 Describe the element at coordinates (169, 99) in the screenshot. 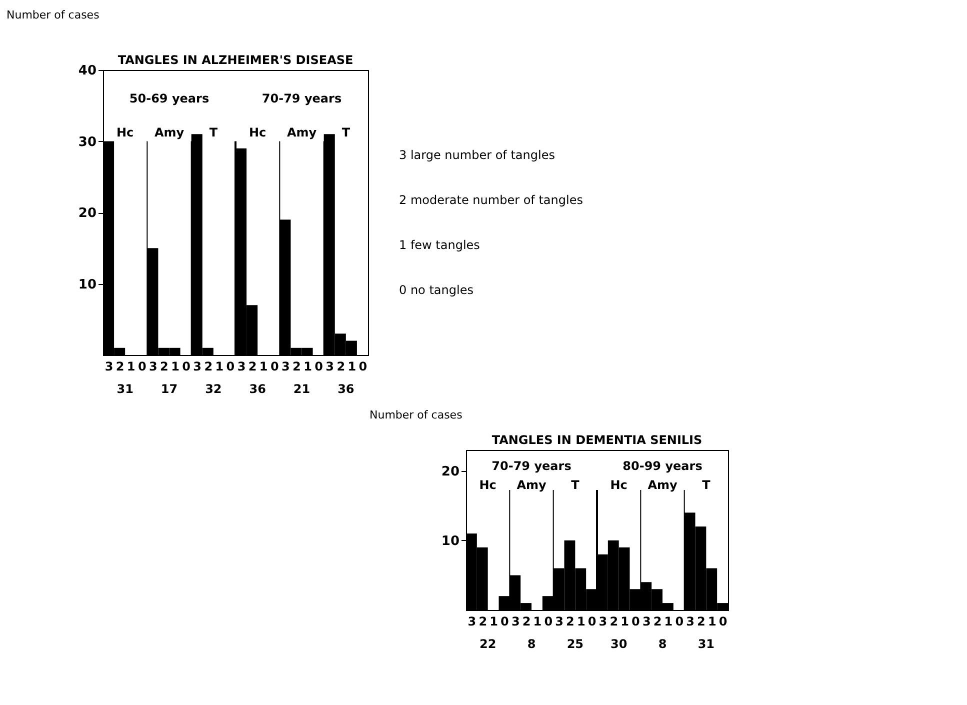

I see `annotation: 50-69 years` at that location.